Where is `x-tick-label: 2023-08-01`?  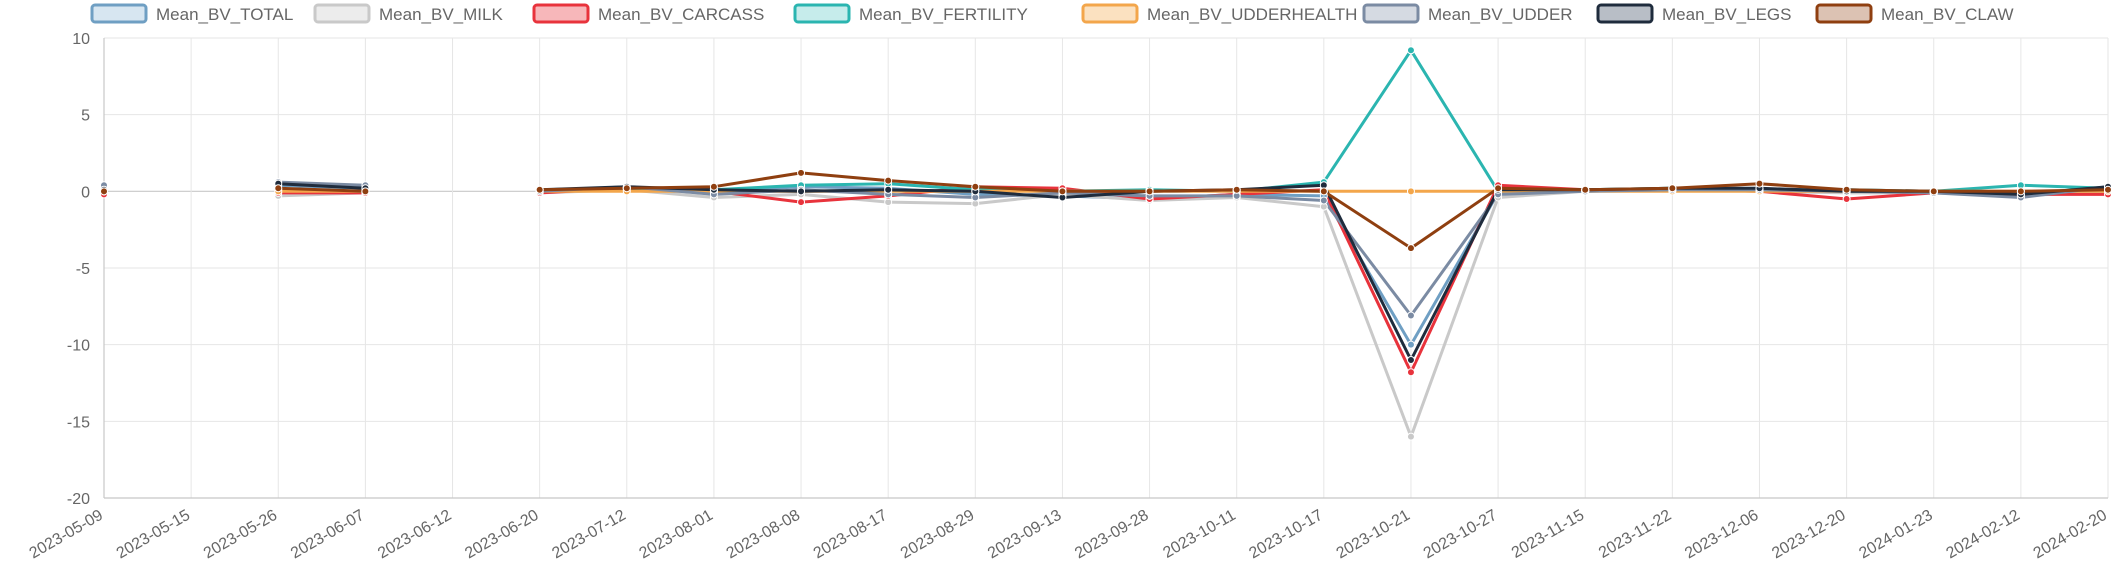
x-tick-label: 2023-08-01 is located at coordinates (676, 535).